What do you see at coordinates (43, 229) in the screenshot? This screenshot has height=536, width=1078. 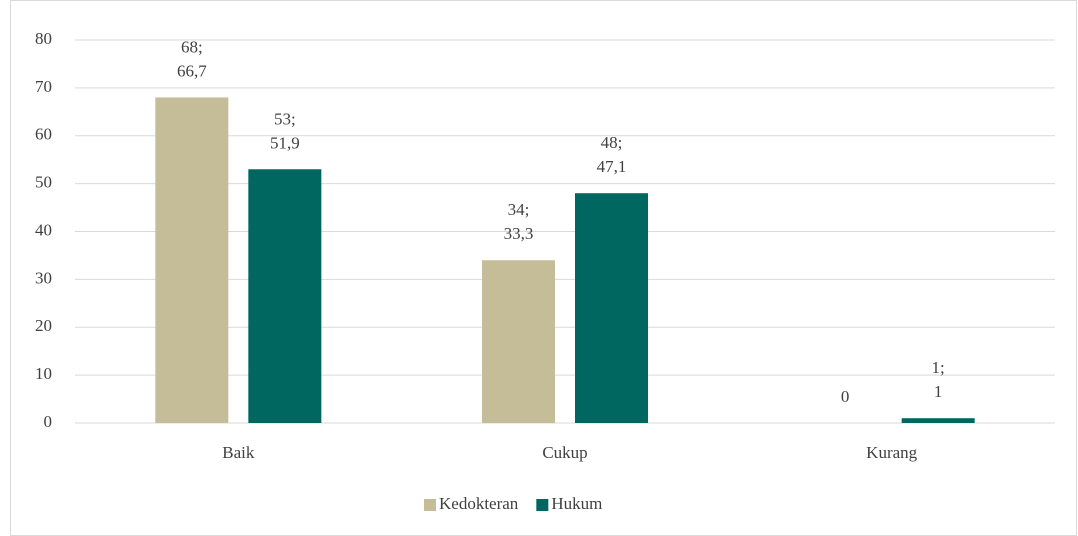 I see `y-tick-label: 40` at bounding box center [43, 229].